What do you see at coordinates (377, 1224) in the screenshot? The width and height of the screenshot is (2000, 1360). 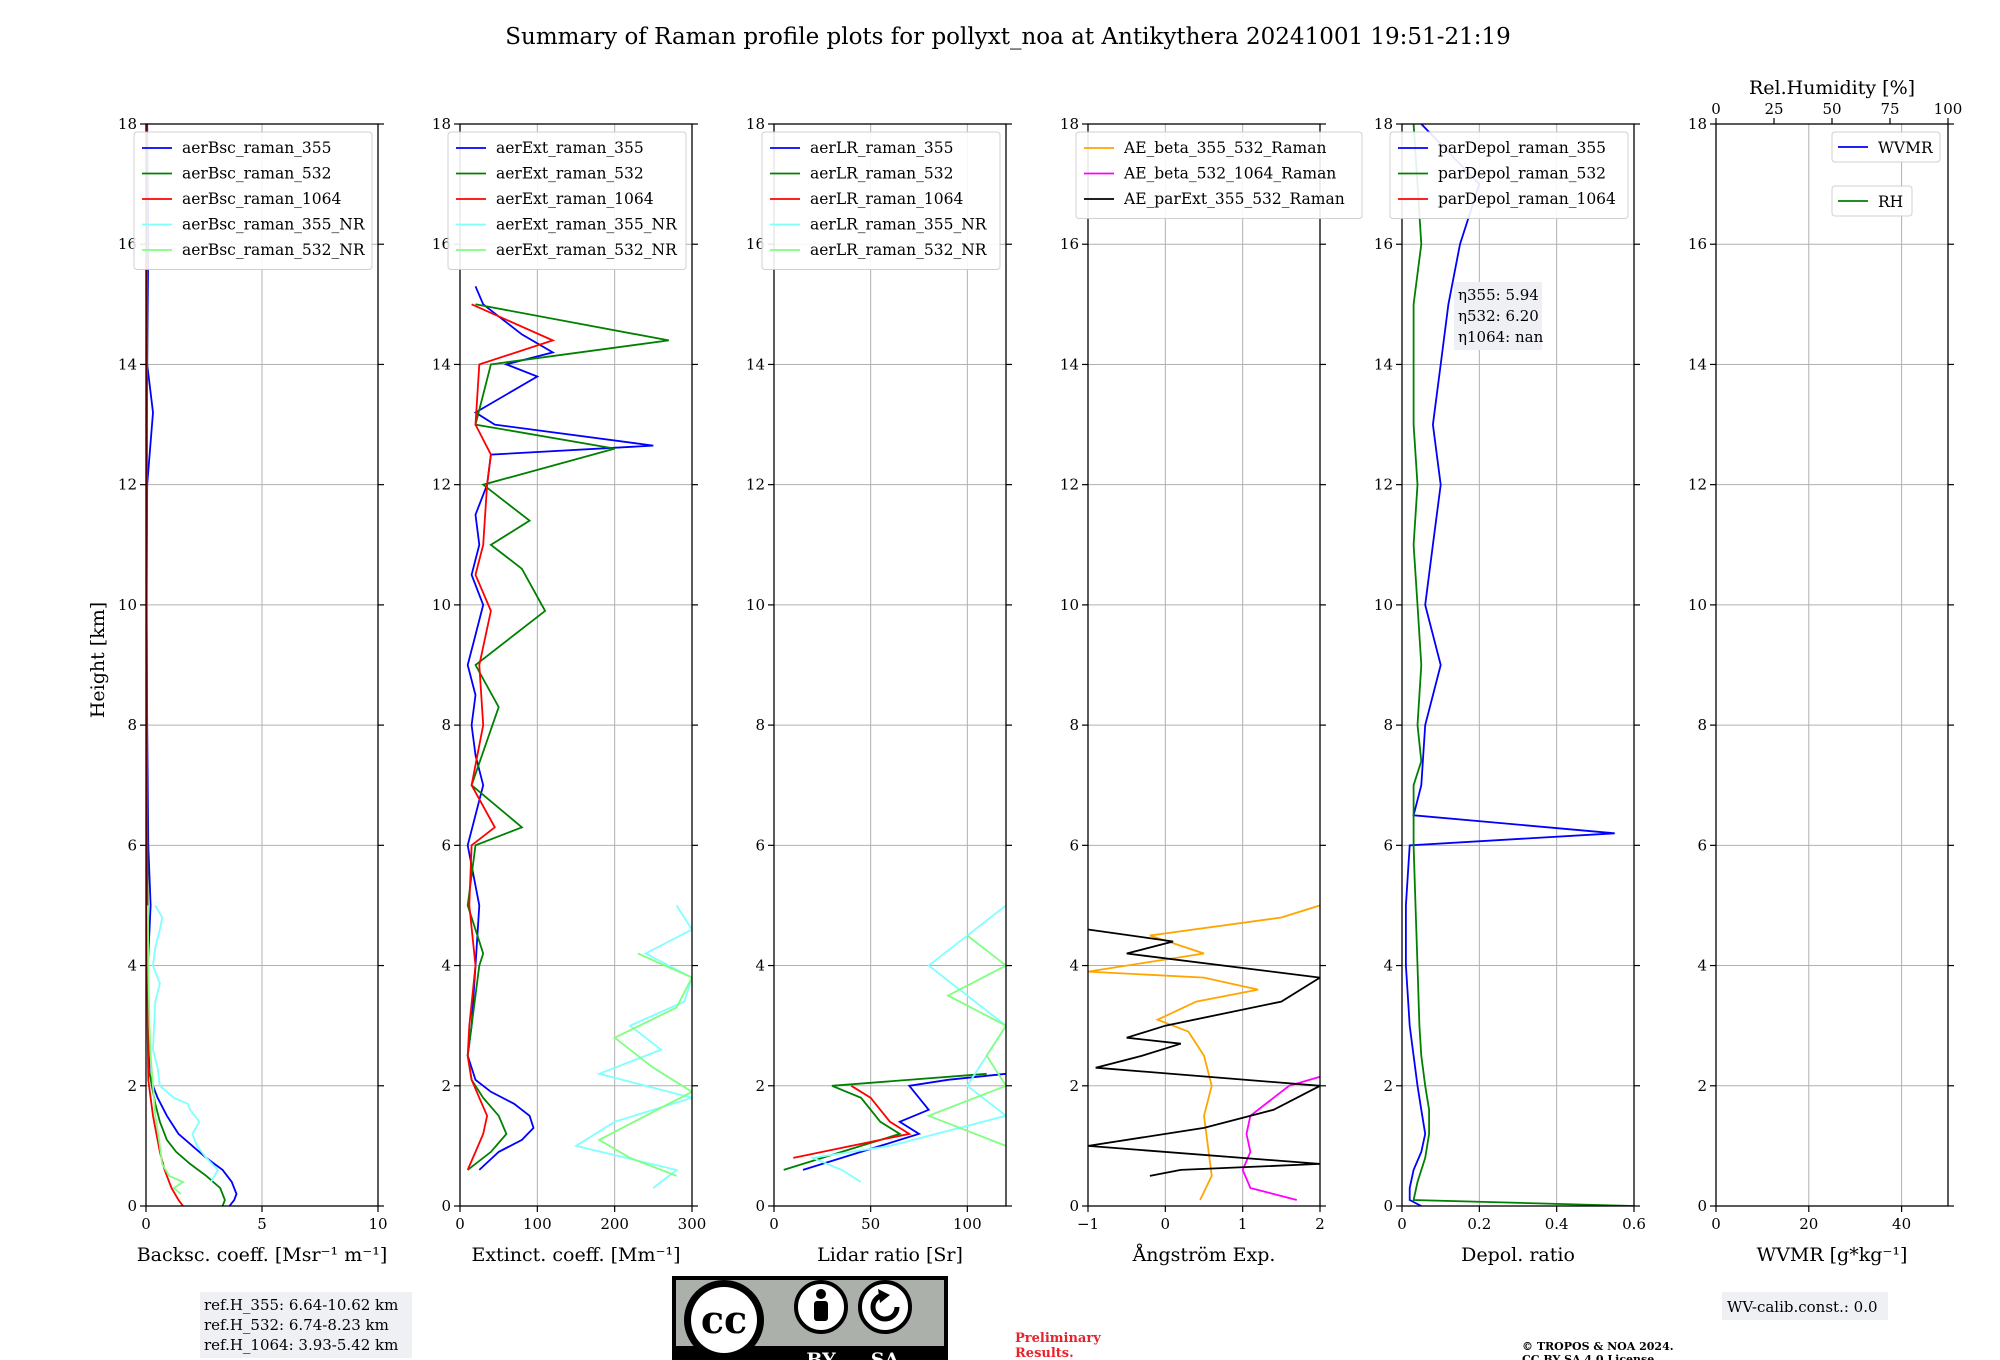 I see `x-tick-label: 10` at bounding box center [377, 1224].